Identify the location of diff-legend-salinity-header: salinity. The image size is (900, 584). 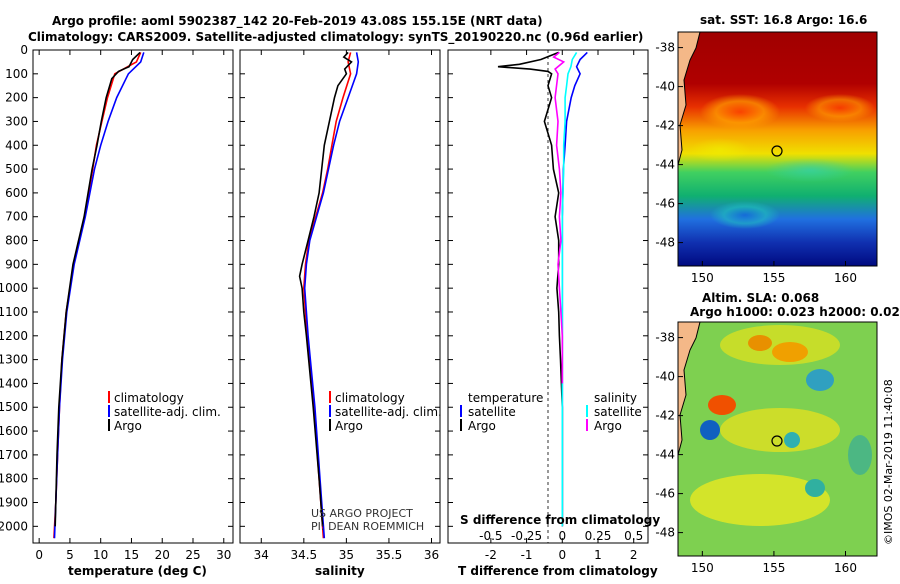
(615, 398).